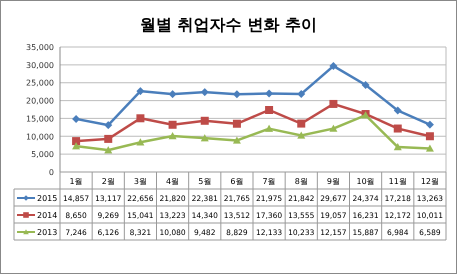 Image resolution: width=457 pixels, height=274 pixels. Describe the element at coordinates (51, 172) in the screenshot. I see `y-tick-label: 0` at that location.